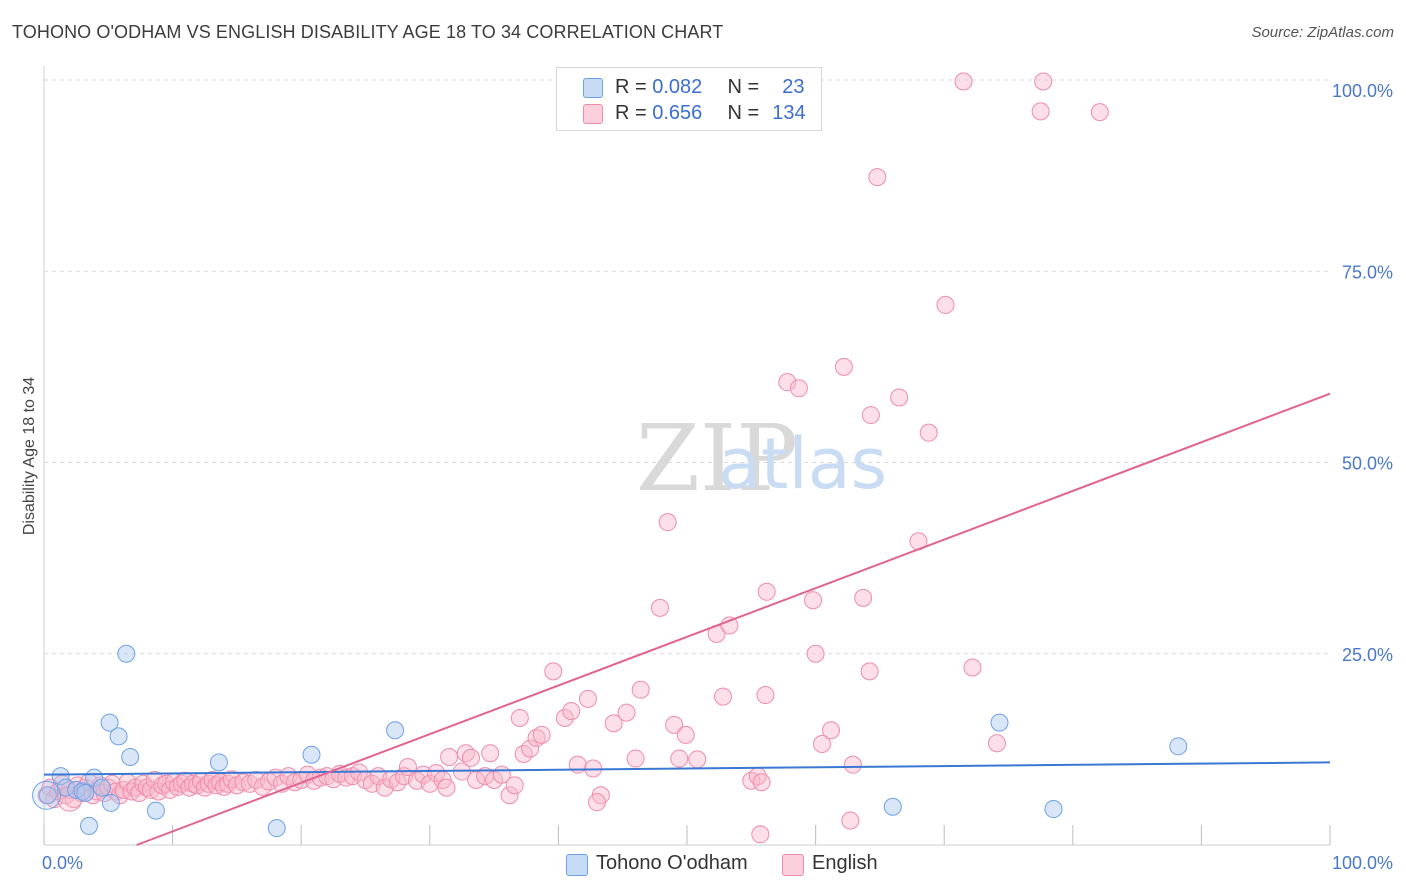  Describe the element at coordinates (1367, 272) in the screenshot. I see `y-tick-label-2: 75.0%` at that location.